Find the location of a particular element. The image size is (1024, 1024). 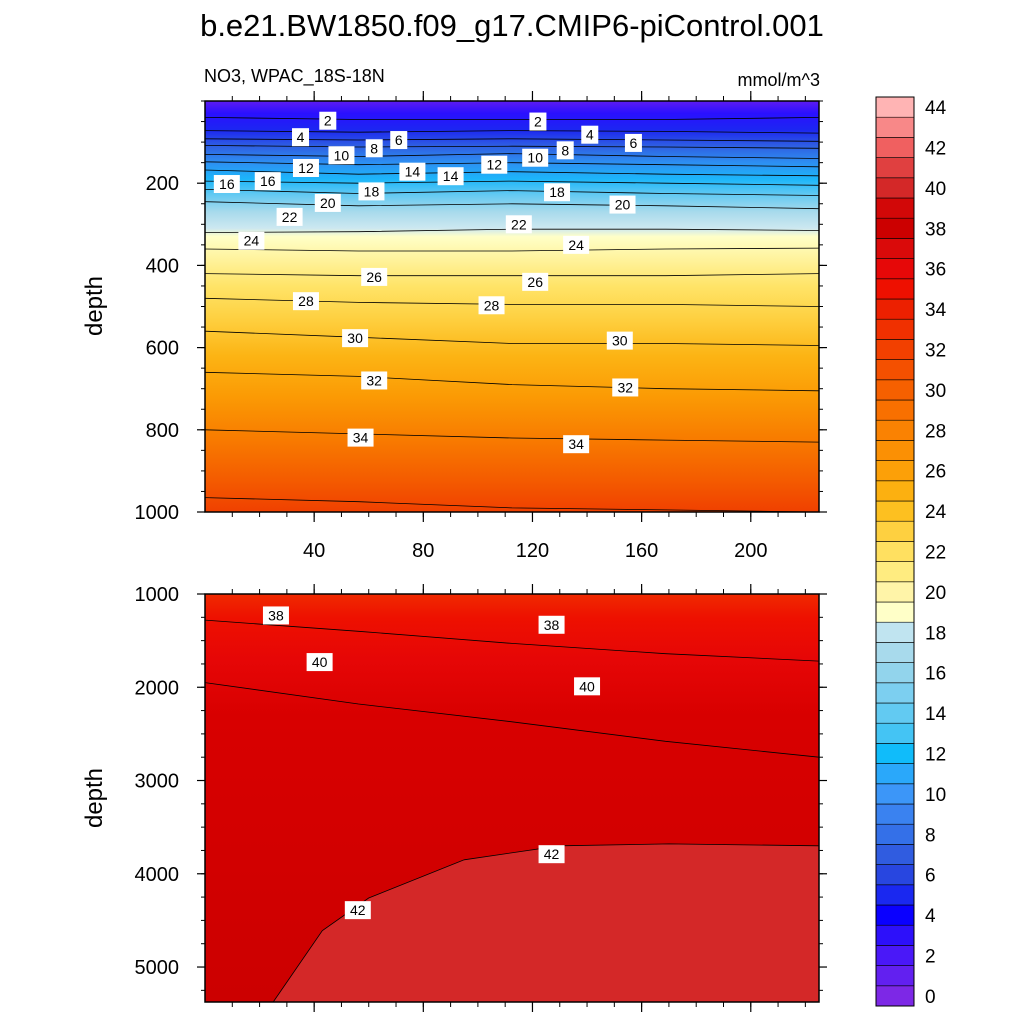

contour-label-text: 18 is located at coordinates (557, 192).